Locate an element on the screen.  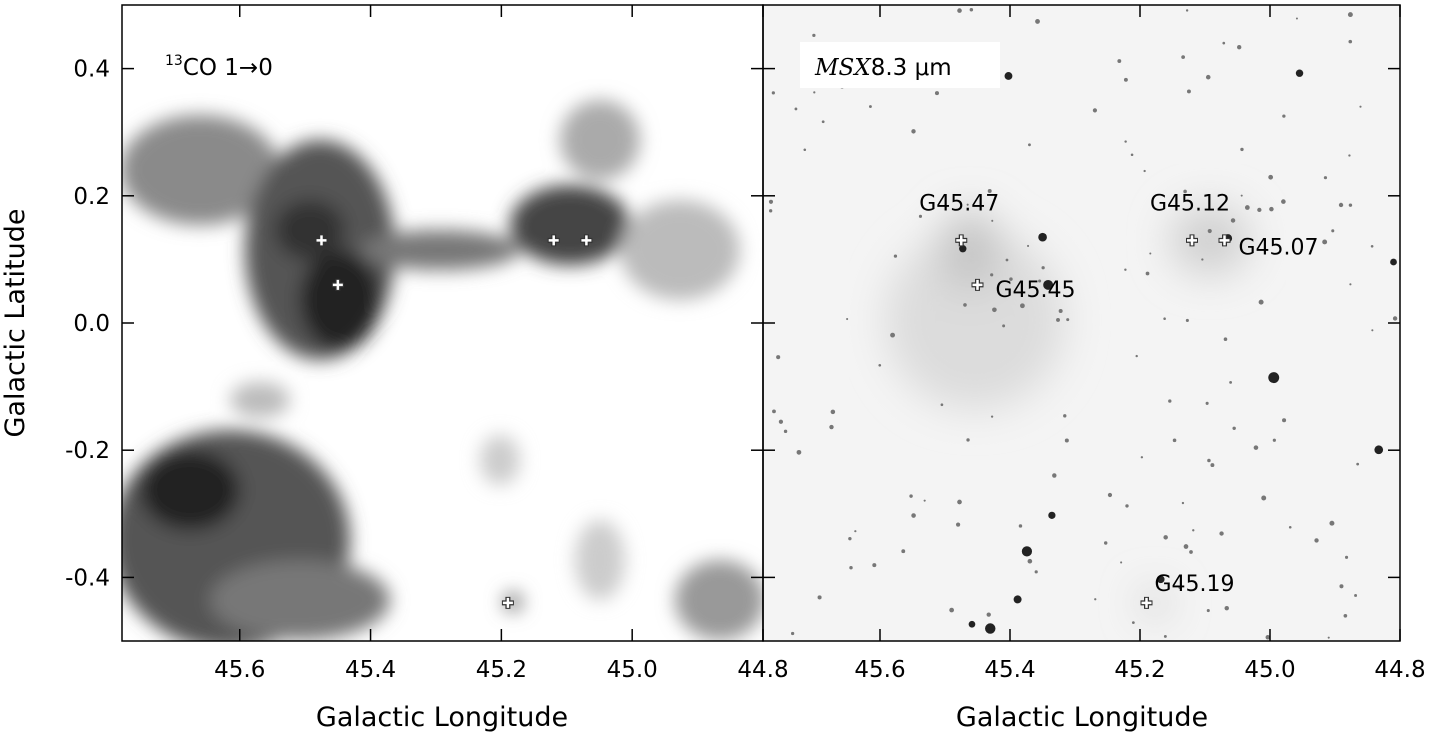
title-box is located at coordinates (900, 65).